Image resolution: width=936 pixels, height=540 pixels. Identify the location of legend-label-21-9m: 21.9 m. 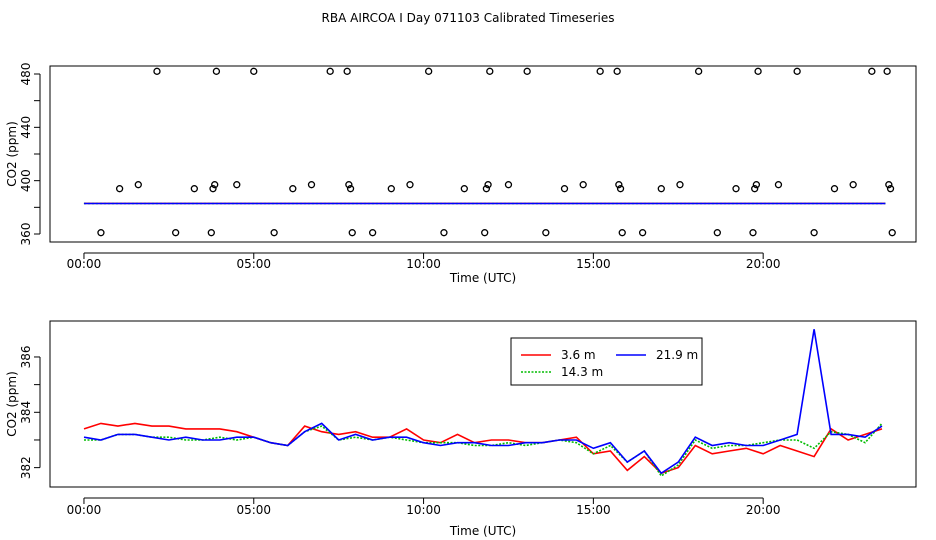
(677, 355).